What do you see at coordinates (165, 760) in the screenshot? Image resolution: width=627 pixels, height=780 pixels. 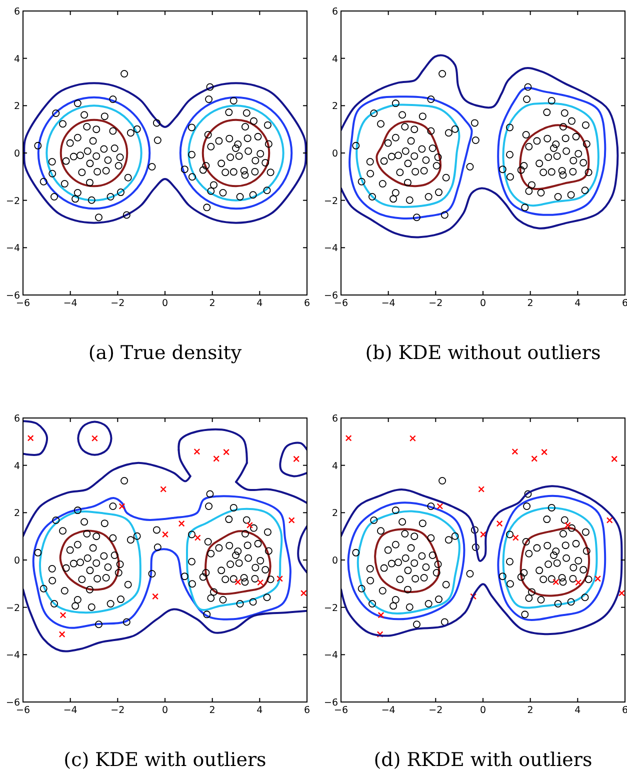 I see `text: (c) KDE with outliers` at bounding box center [165, 760].